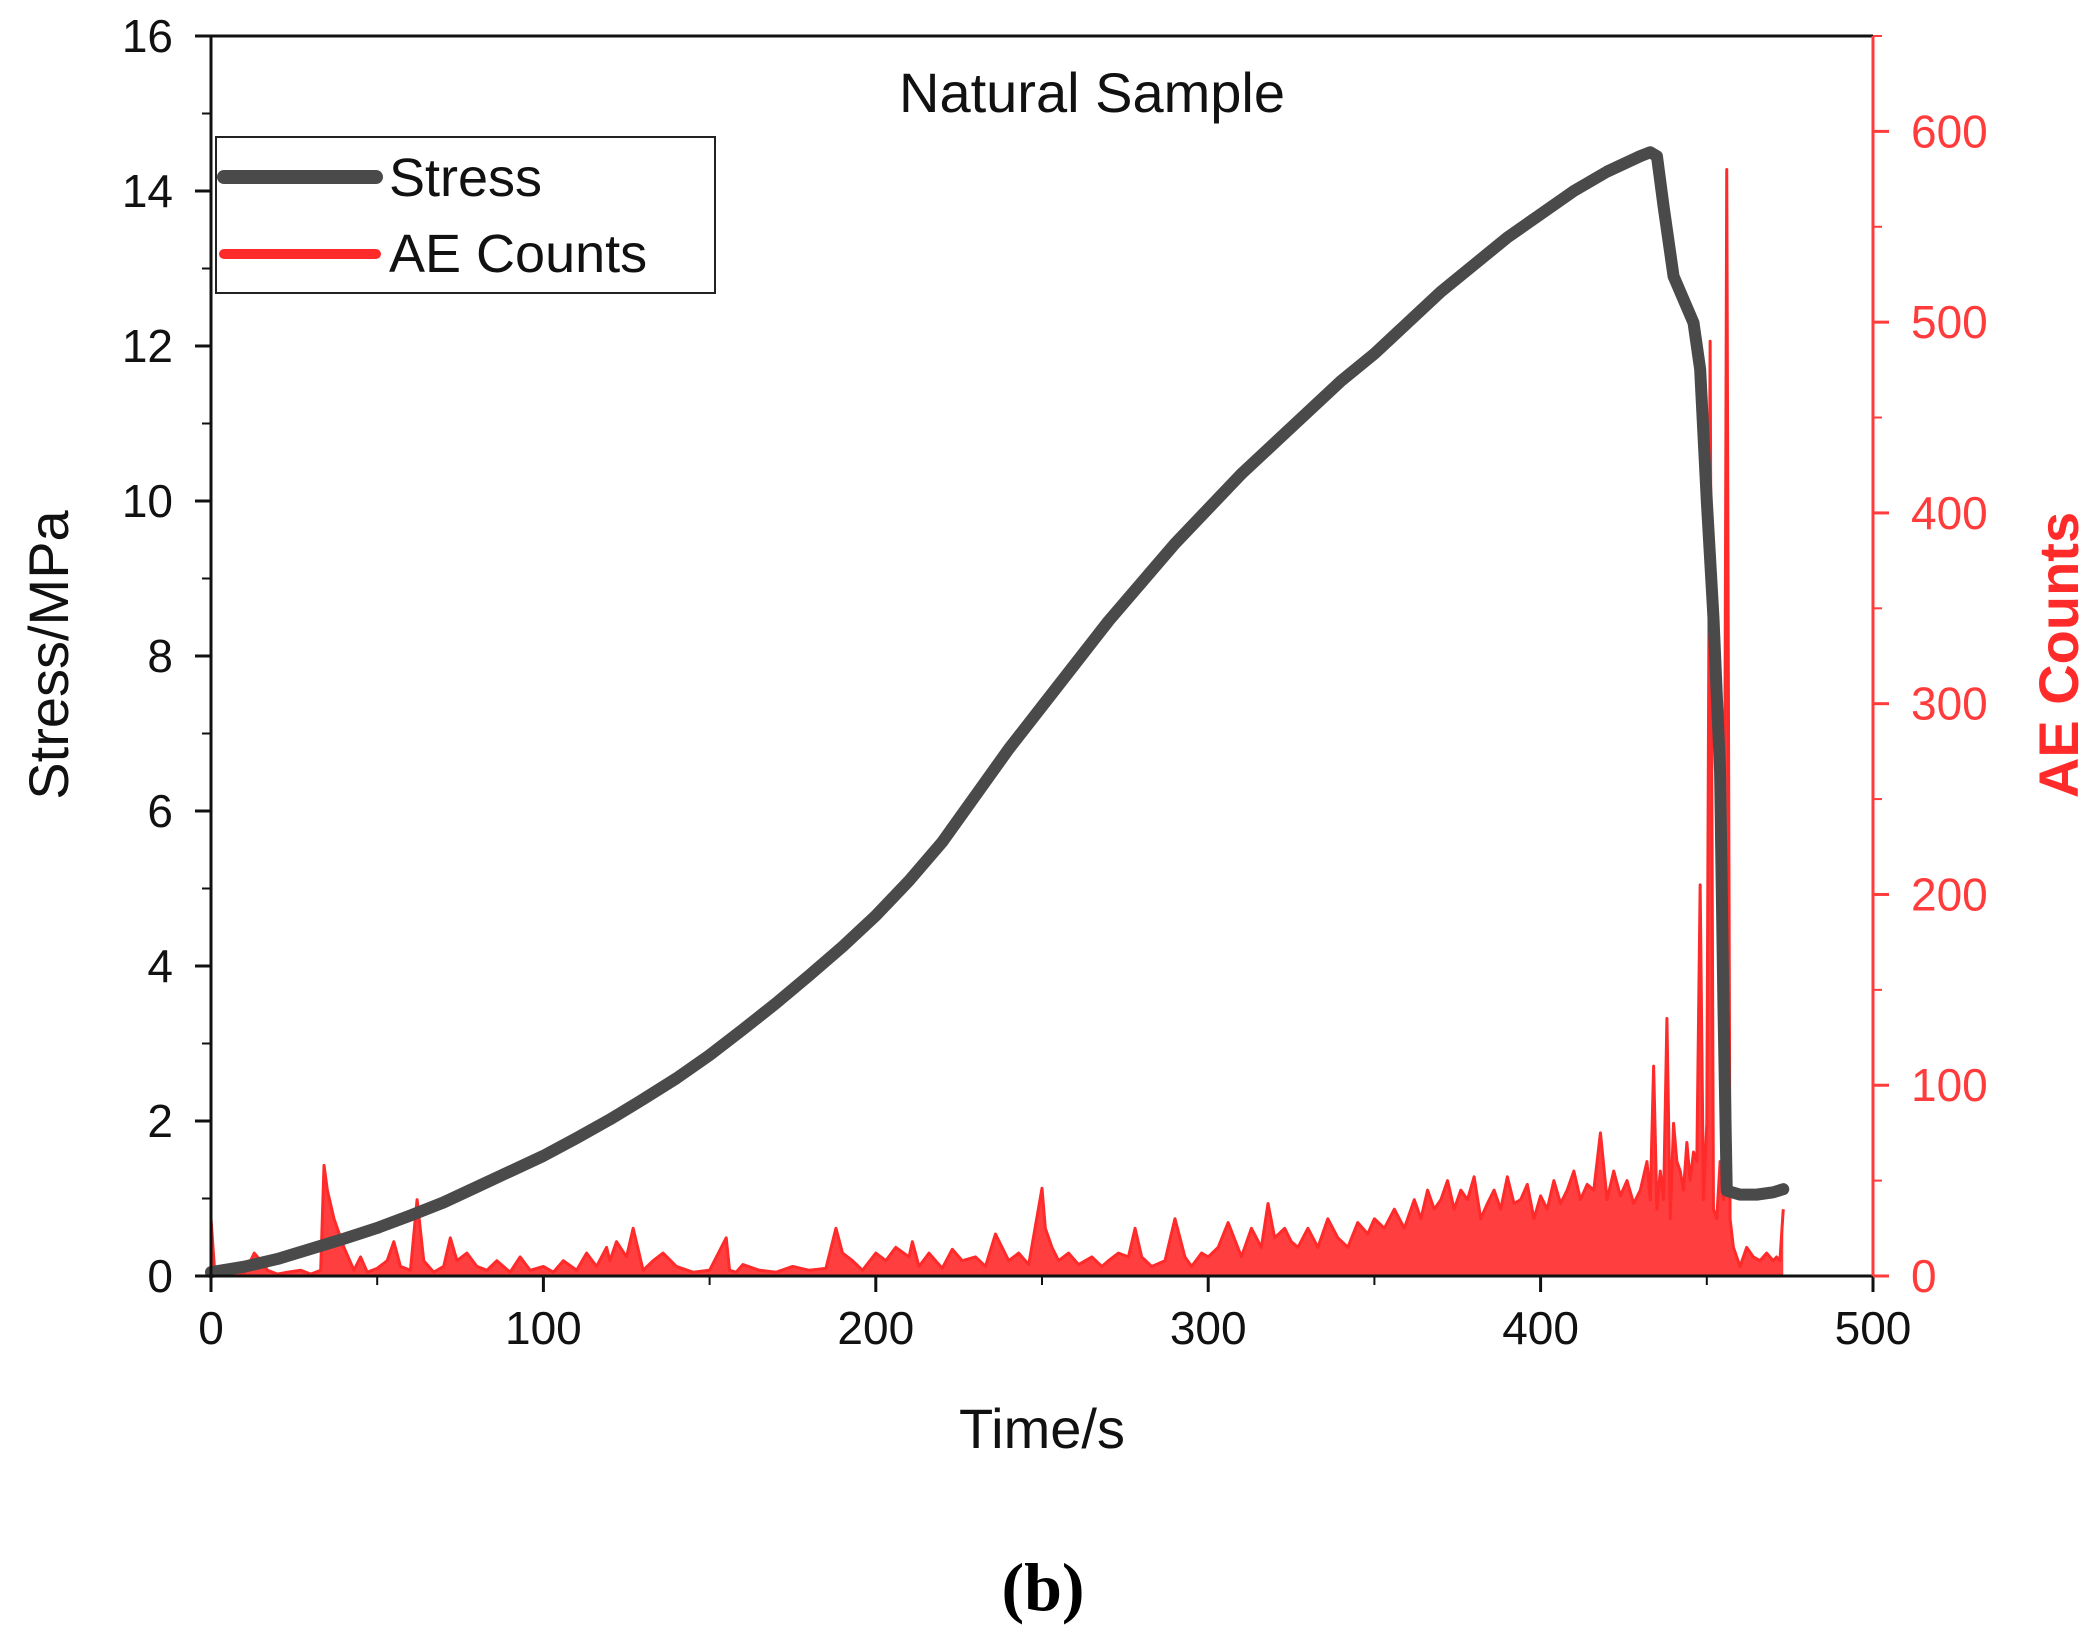 Image resolution: width=2086 pixels, height=1643 pixels. I want to click on x-tick-label: 400, so click(1540, 1328).